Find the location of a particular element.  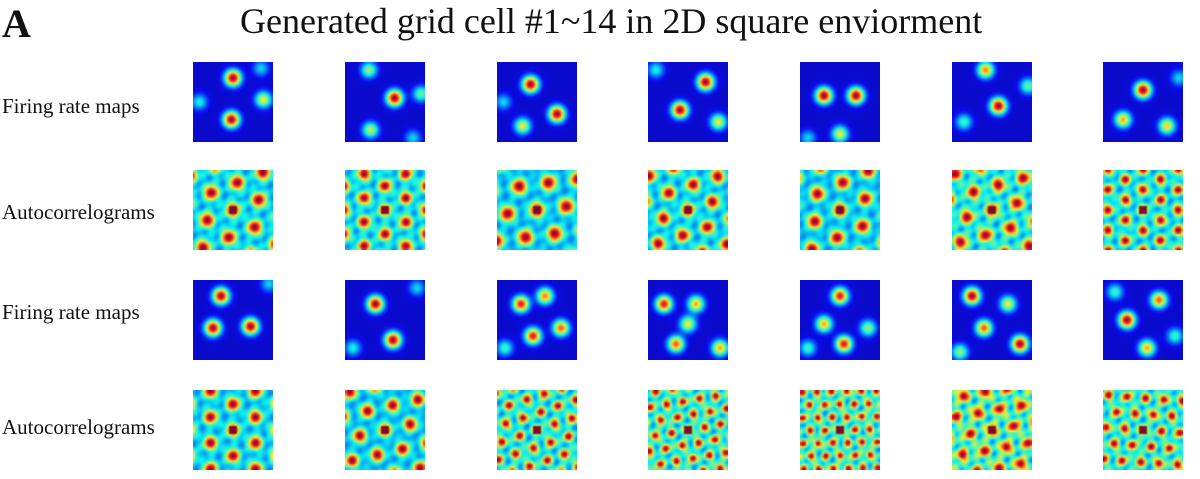

row-label-auto-1: Autocorrelograms is located at coordinates (78, 212).